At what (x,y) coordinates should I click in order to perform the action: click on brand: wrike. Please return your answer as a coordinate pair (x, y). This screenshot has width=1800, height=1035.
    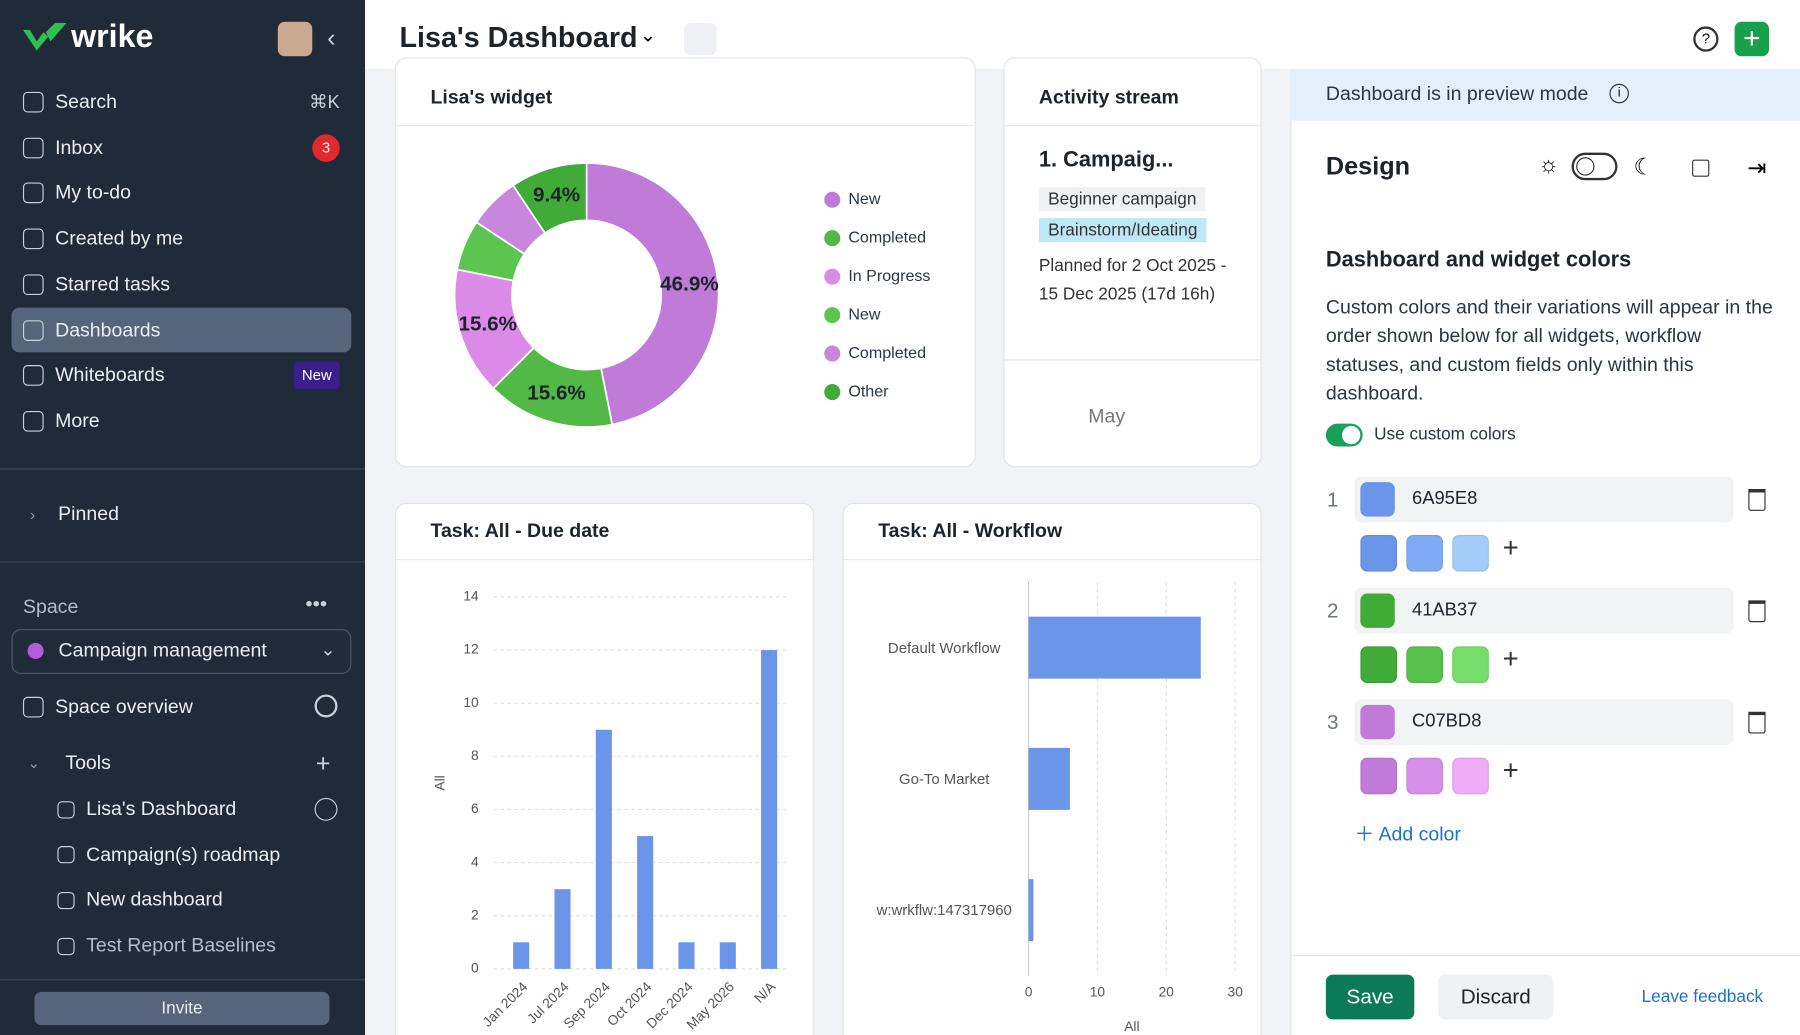
    Looking at the image, I should click on (112, 36).